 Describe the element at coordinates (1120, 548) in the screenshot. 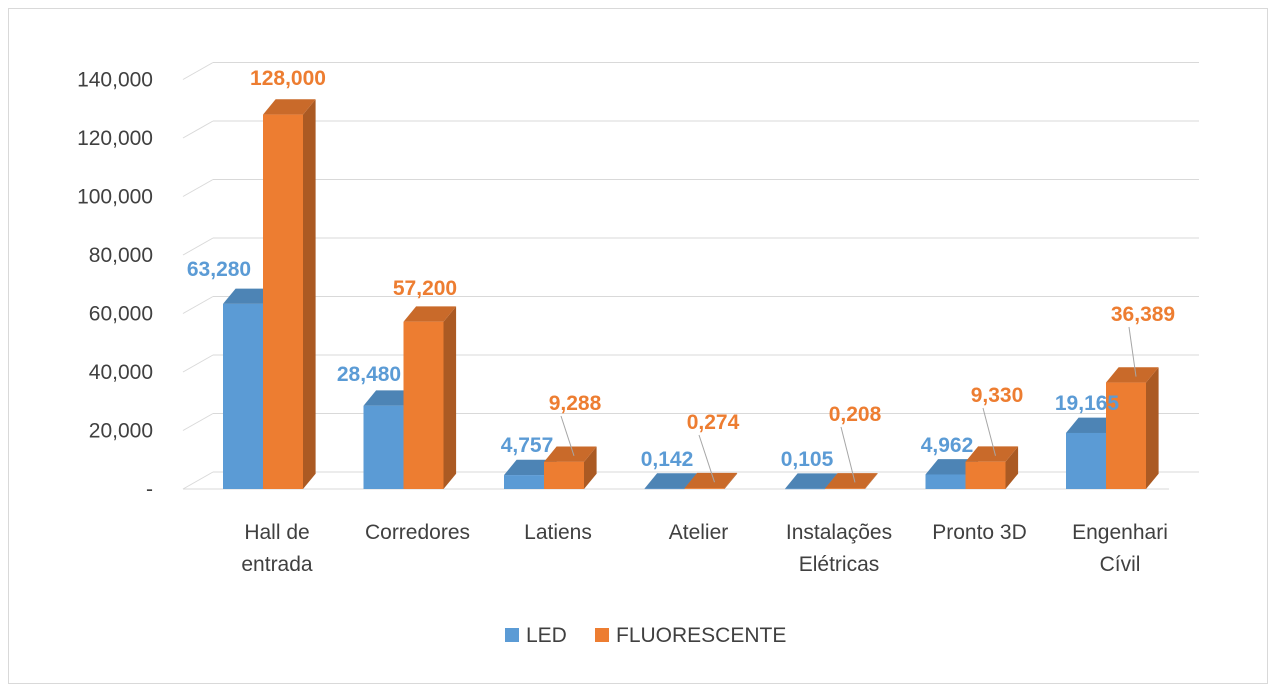

I see `category-label-7: Engenhari Cívil` at that location.